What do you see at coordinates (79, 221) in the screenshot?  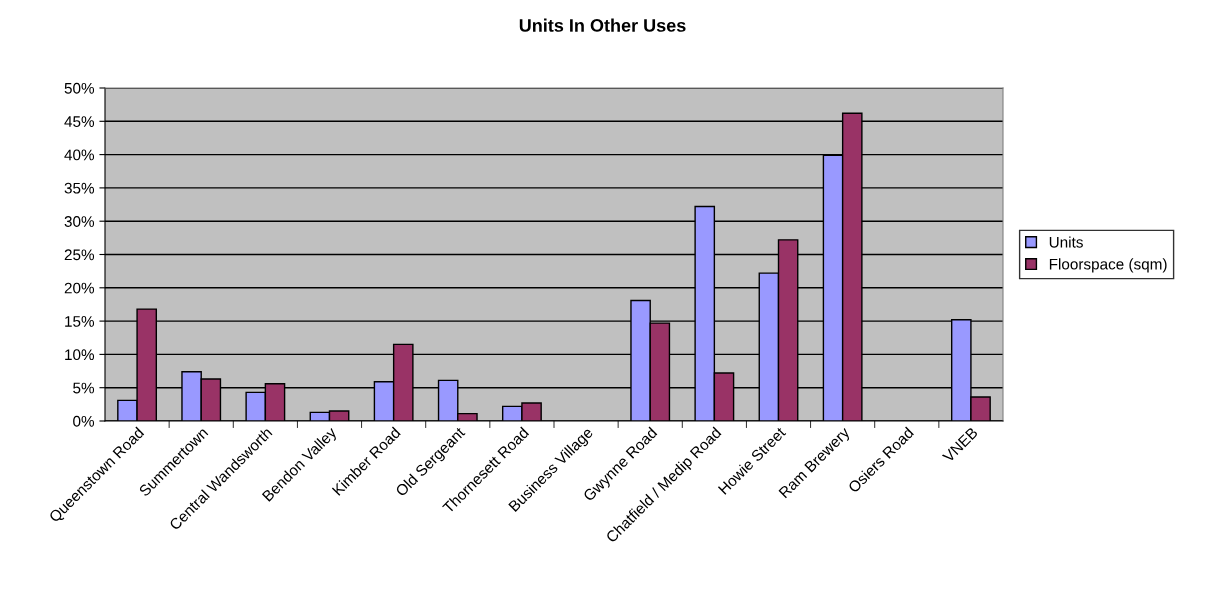 I see `y-tick-label: 30%` at bounding box center [79, 221].